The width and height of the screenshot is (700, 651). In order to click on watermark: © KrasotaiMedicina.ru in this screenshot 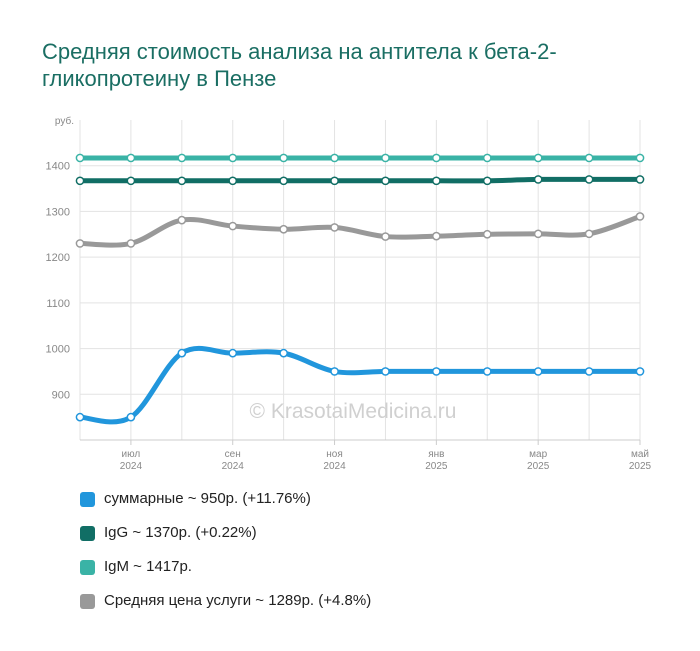, I will do `click(353, 411)`.